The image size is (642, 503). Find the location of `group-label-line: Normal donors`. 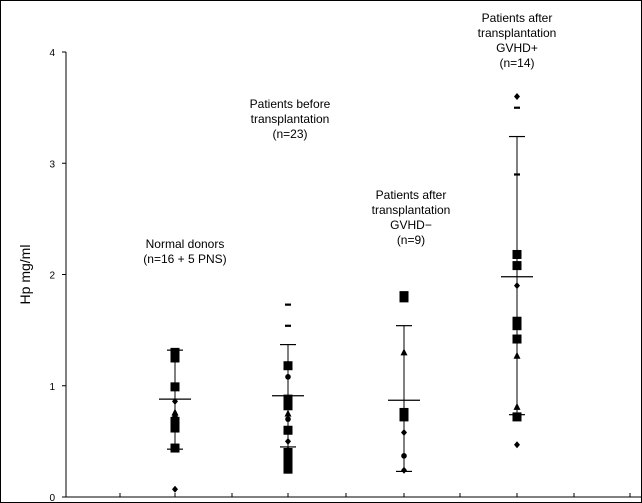

group-label-line: Normal donors is located at coordinates (185, 244).